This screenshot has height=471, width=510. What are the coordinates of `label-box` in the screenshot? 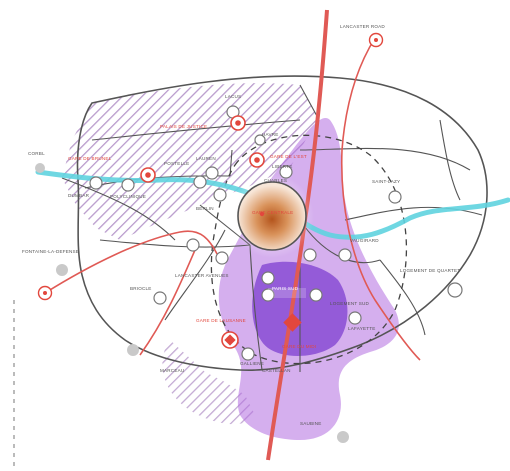 It's located at (287, 293).